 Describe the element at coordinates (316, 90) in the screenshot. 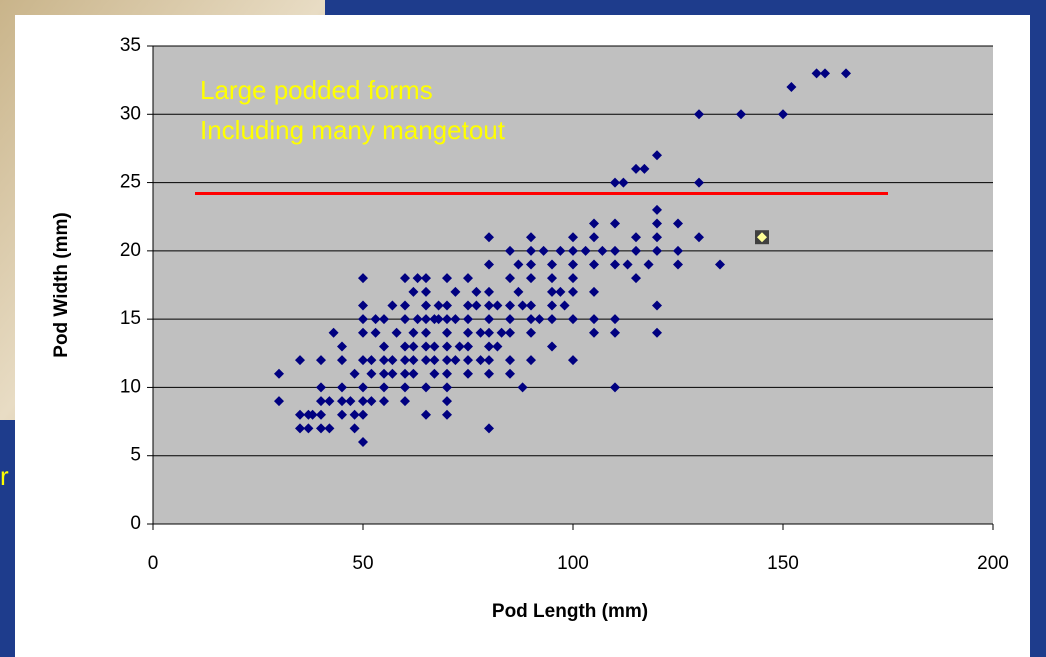

I see `annotation: Large podded forms` at that location.